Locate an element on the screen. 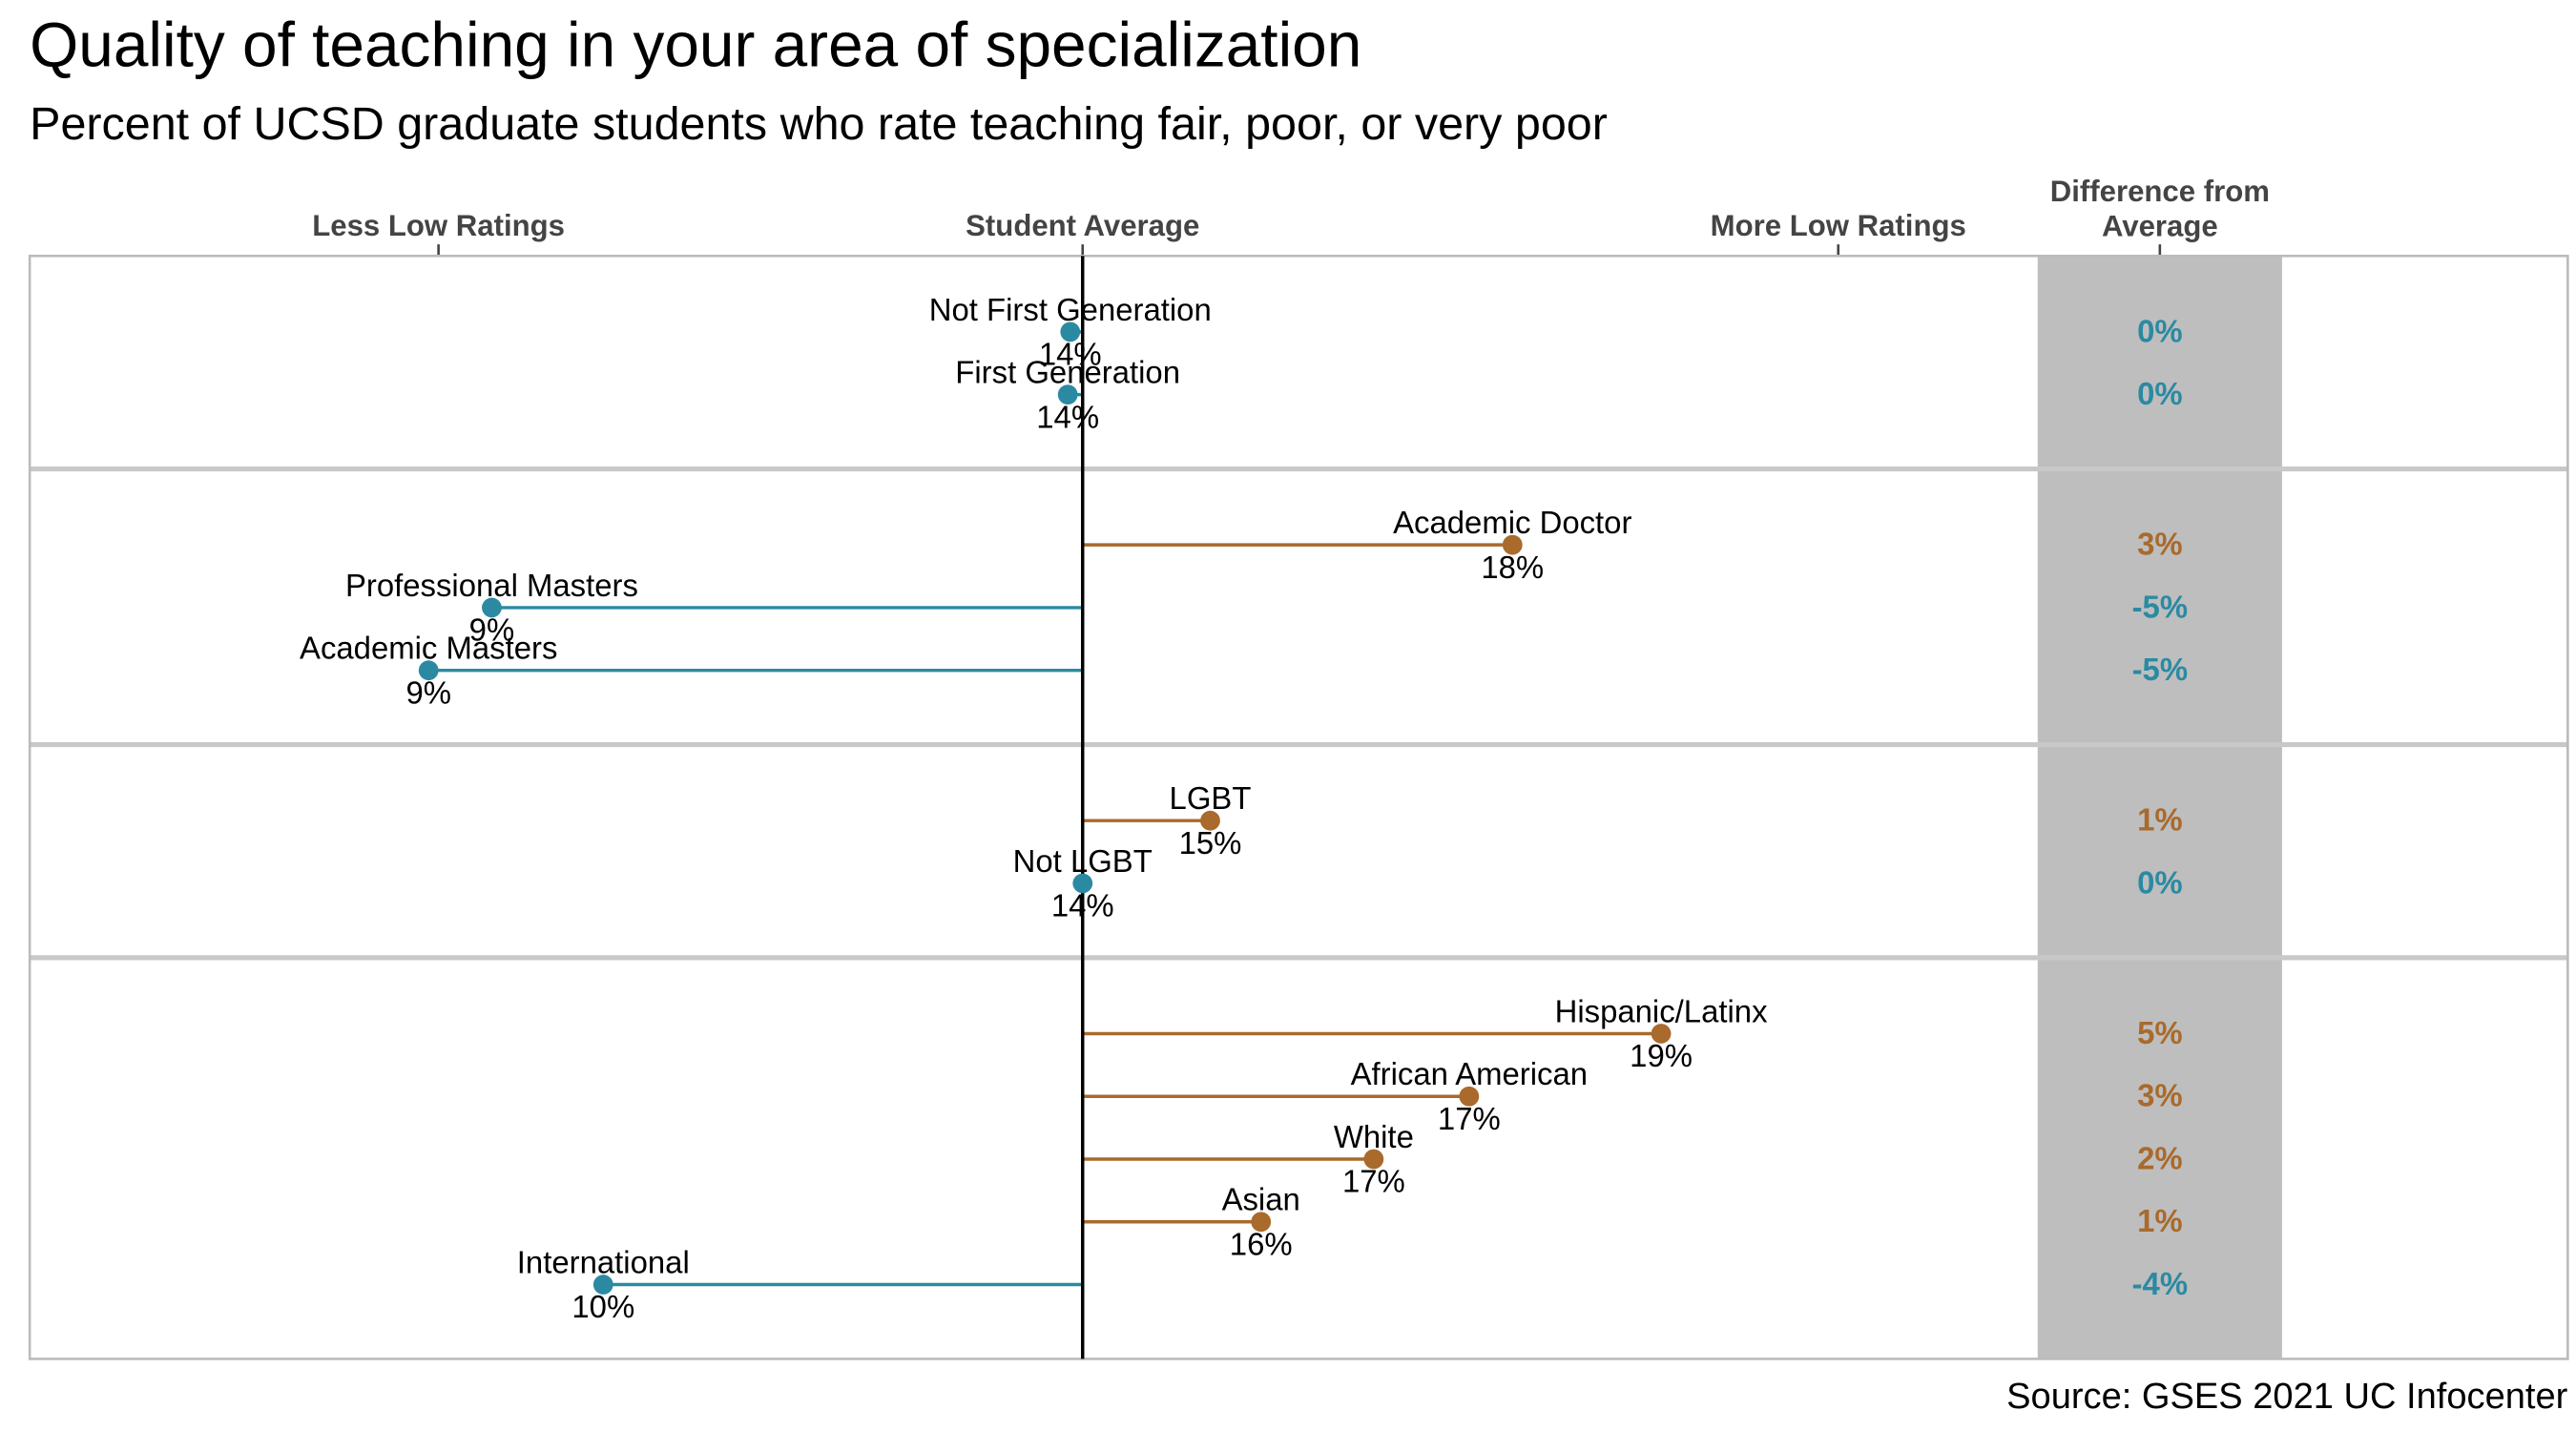 The height and width of the screenshot is (1431, 2576). x-tick-label: Student Average is located at coordinates (1082, 225).